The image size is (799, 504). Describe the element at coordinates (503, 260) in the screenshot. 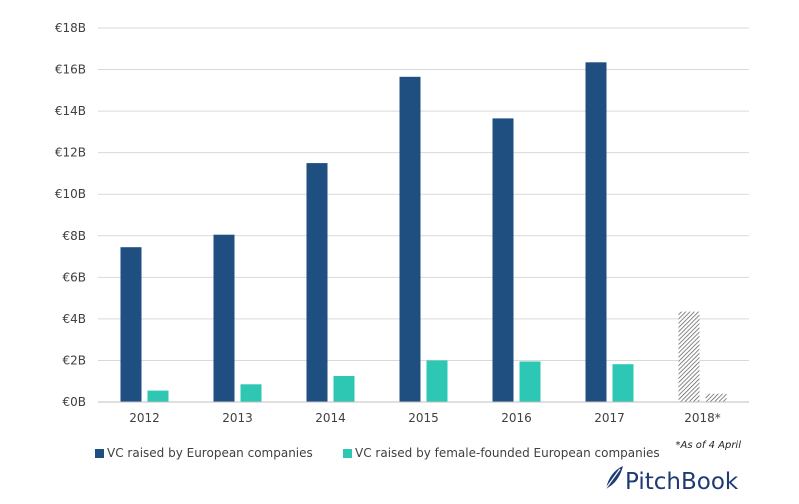

I see `bar-vc-european-2016` at that location.